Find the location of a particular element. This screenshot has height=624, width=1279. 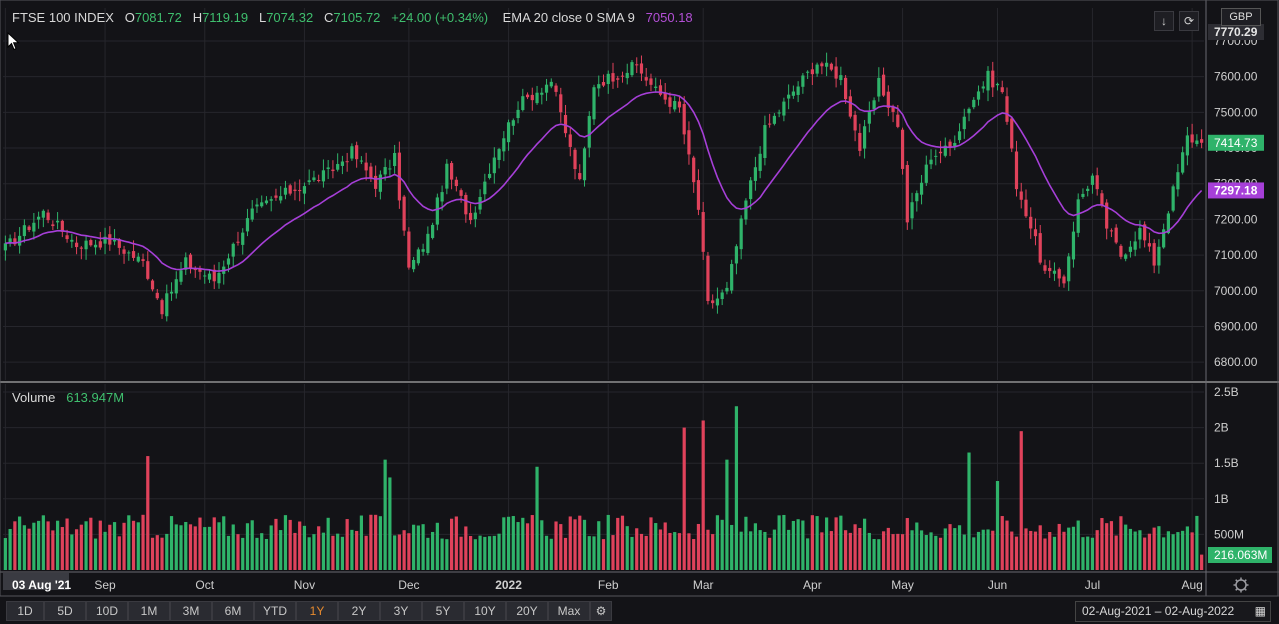

range-button-3m: 3M is located at coordinates (191, 611).